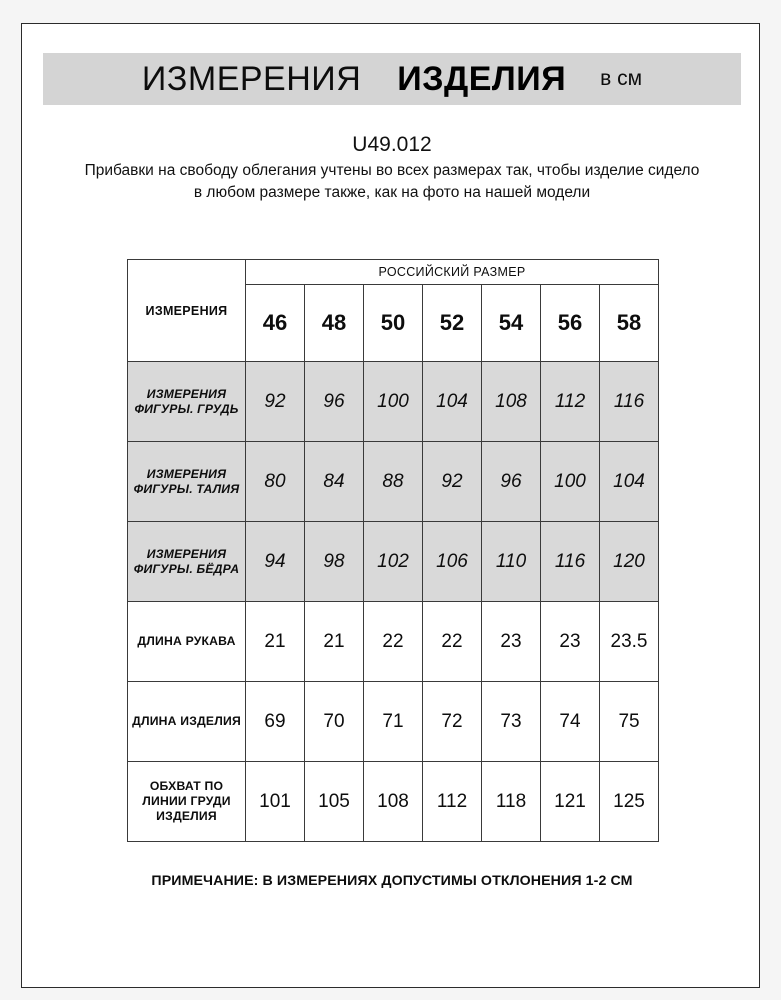  Describe the element at coordinates (570, 401) in the screenshot. I see `cell-r0-c5: 112` at that location.